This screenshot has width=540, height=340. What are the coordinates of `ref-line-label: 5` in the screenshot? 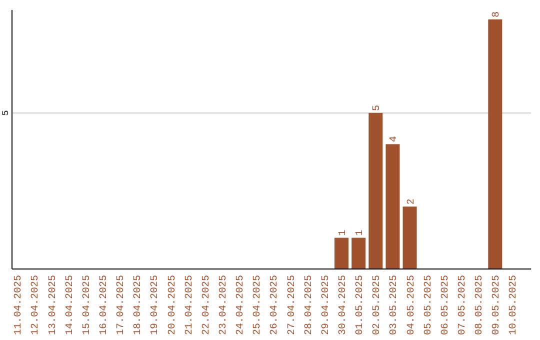 It's located at (6, 113).